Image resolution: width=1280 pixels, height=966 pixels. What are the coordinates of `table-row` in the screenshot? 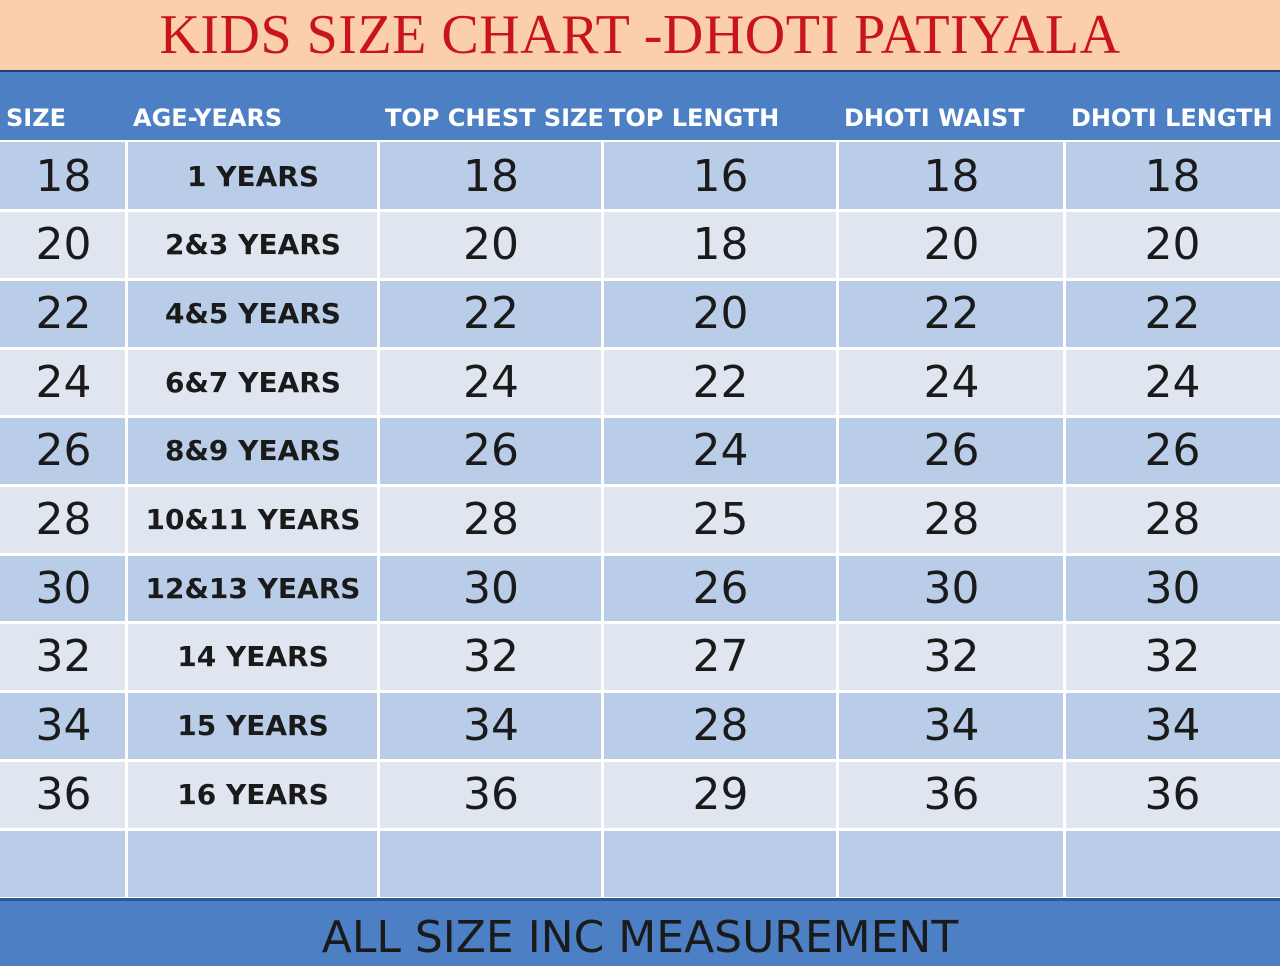 It's located at (640, 863).